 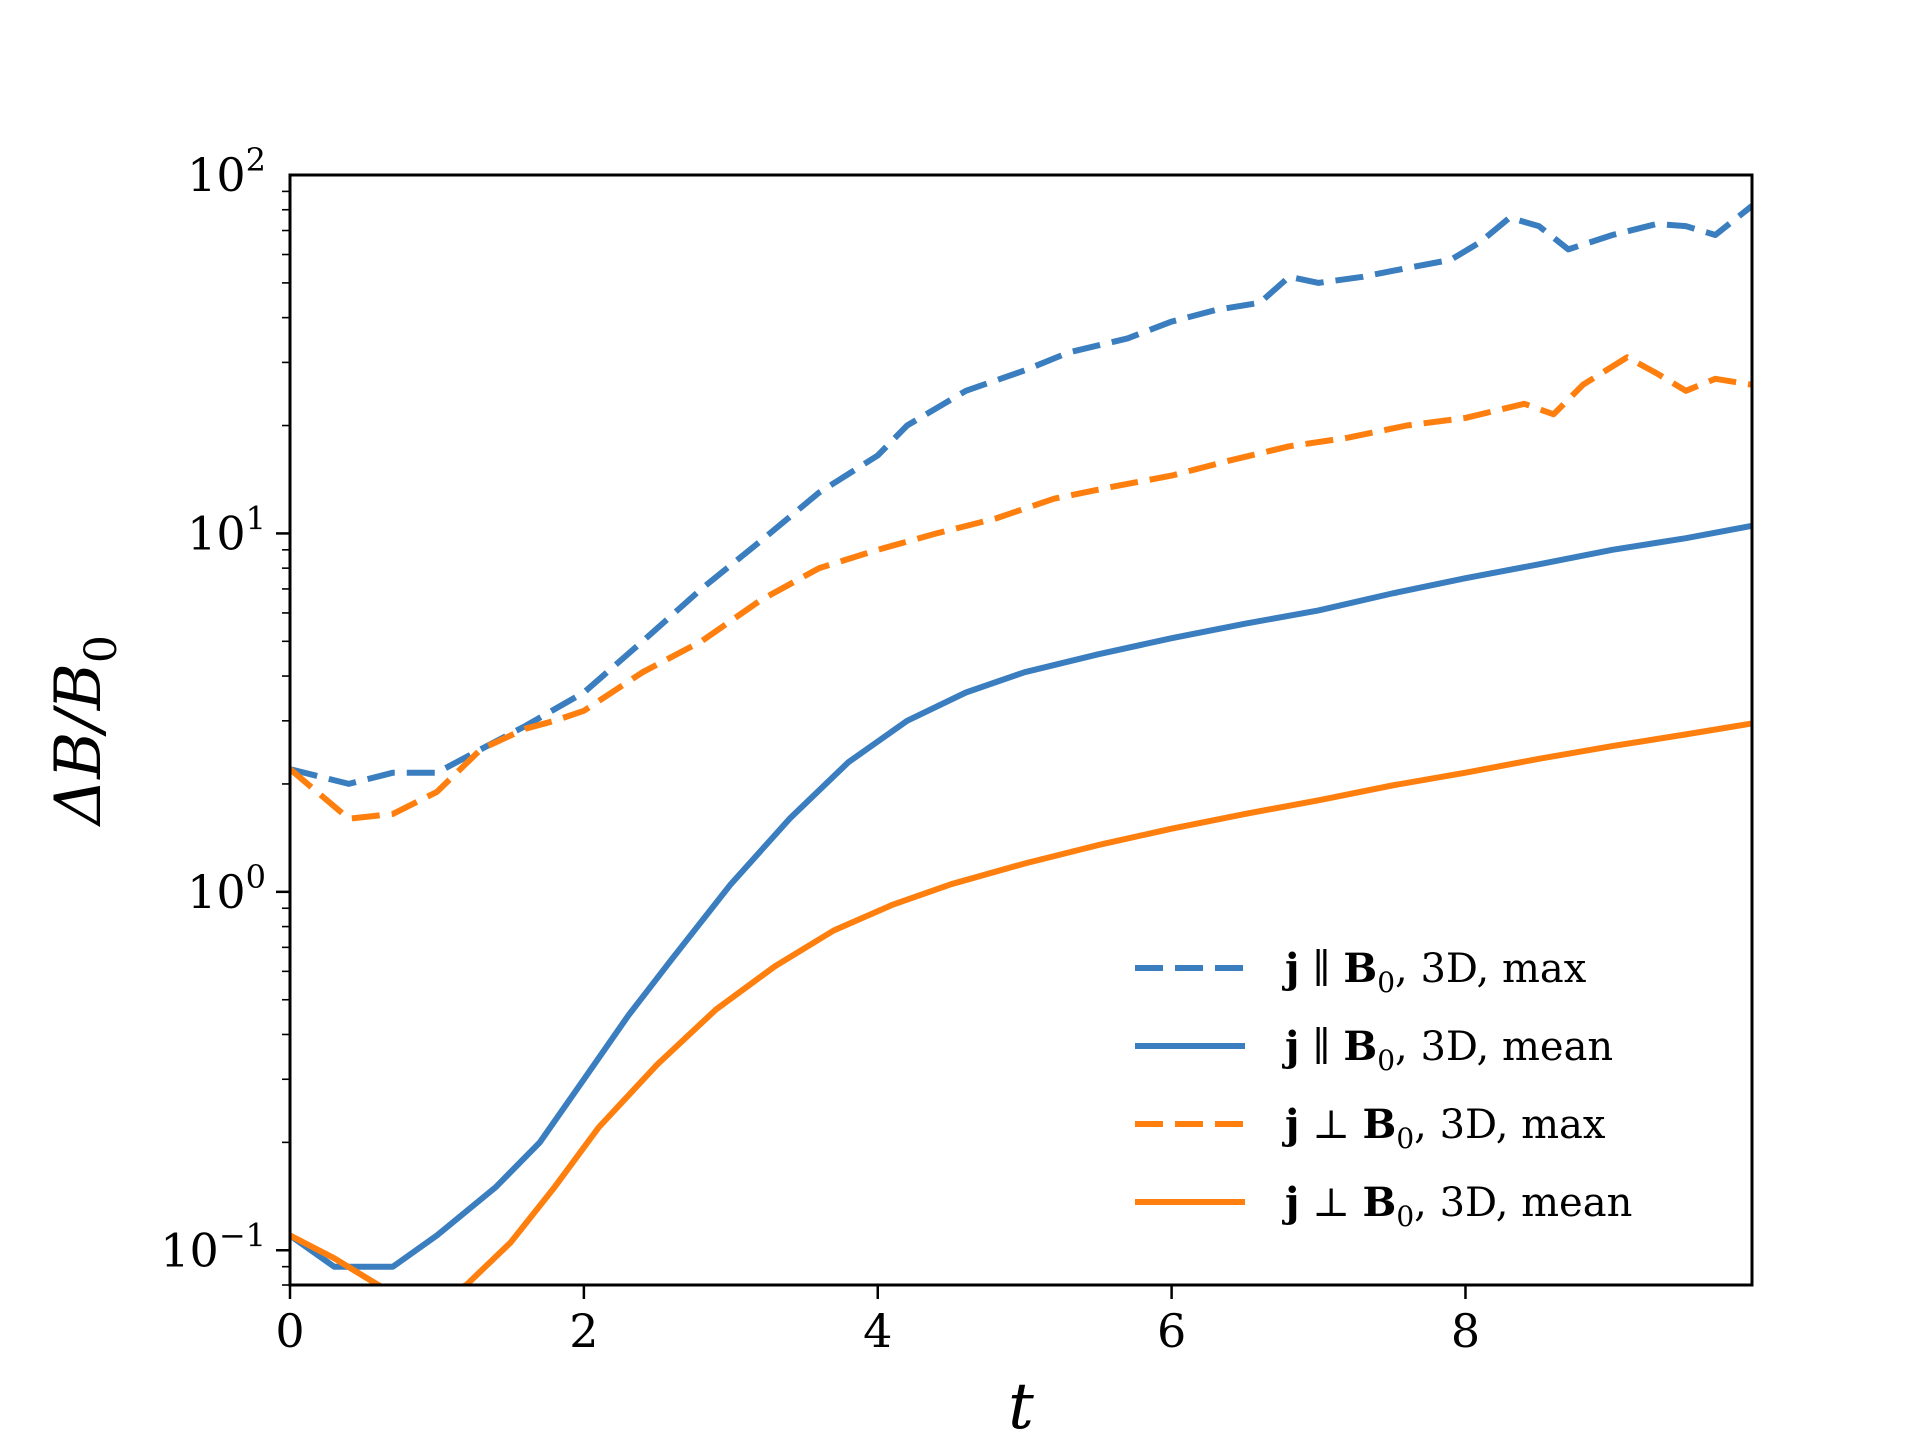 I want to click on y-tick-label: 10⁻¹, so click(x=213, y=1246).